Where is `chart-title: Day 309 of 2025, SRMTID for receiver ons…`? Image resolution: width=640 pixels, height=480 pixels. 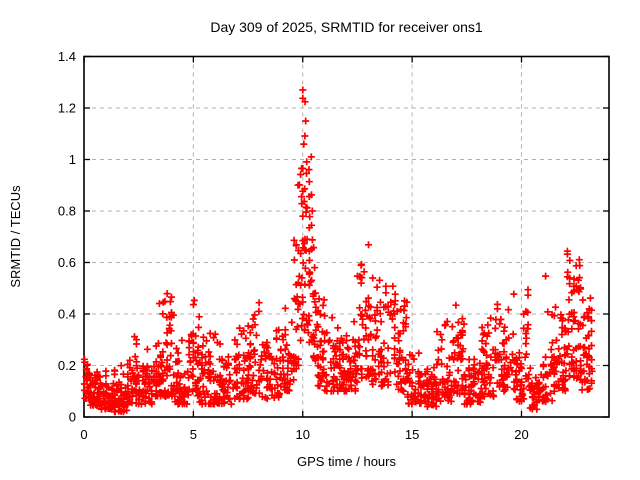 chart-title: Day 309 of 2025, SRMTID for receiver ons… is located at coordinates (346, 27).